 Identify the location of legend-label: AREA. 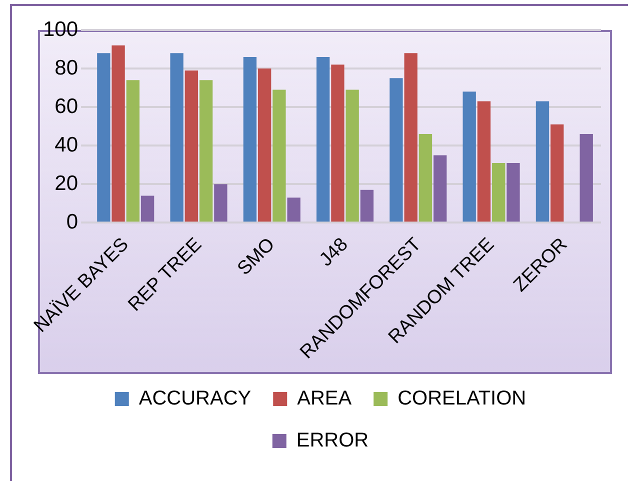
(324, 399).